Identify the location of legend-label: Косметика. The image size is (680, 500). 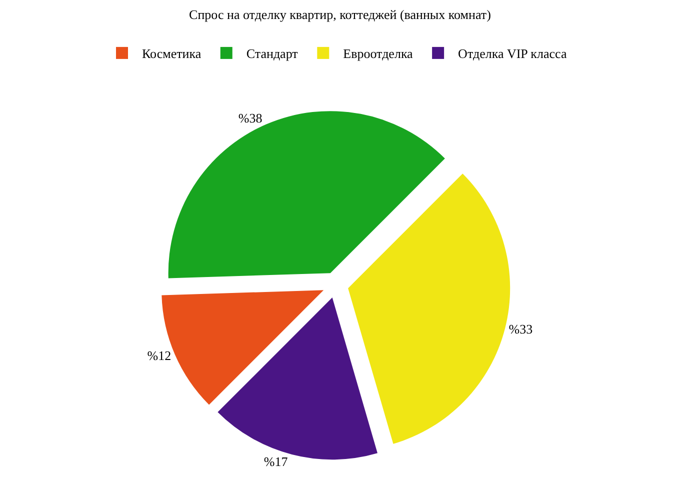
(172, 54).